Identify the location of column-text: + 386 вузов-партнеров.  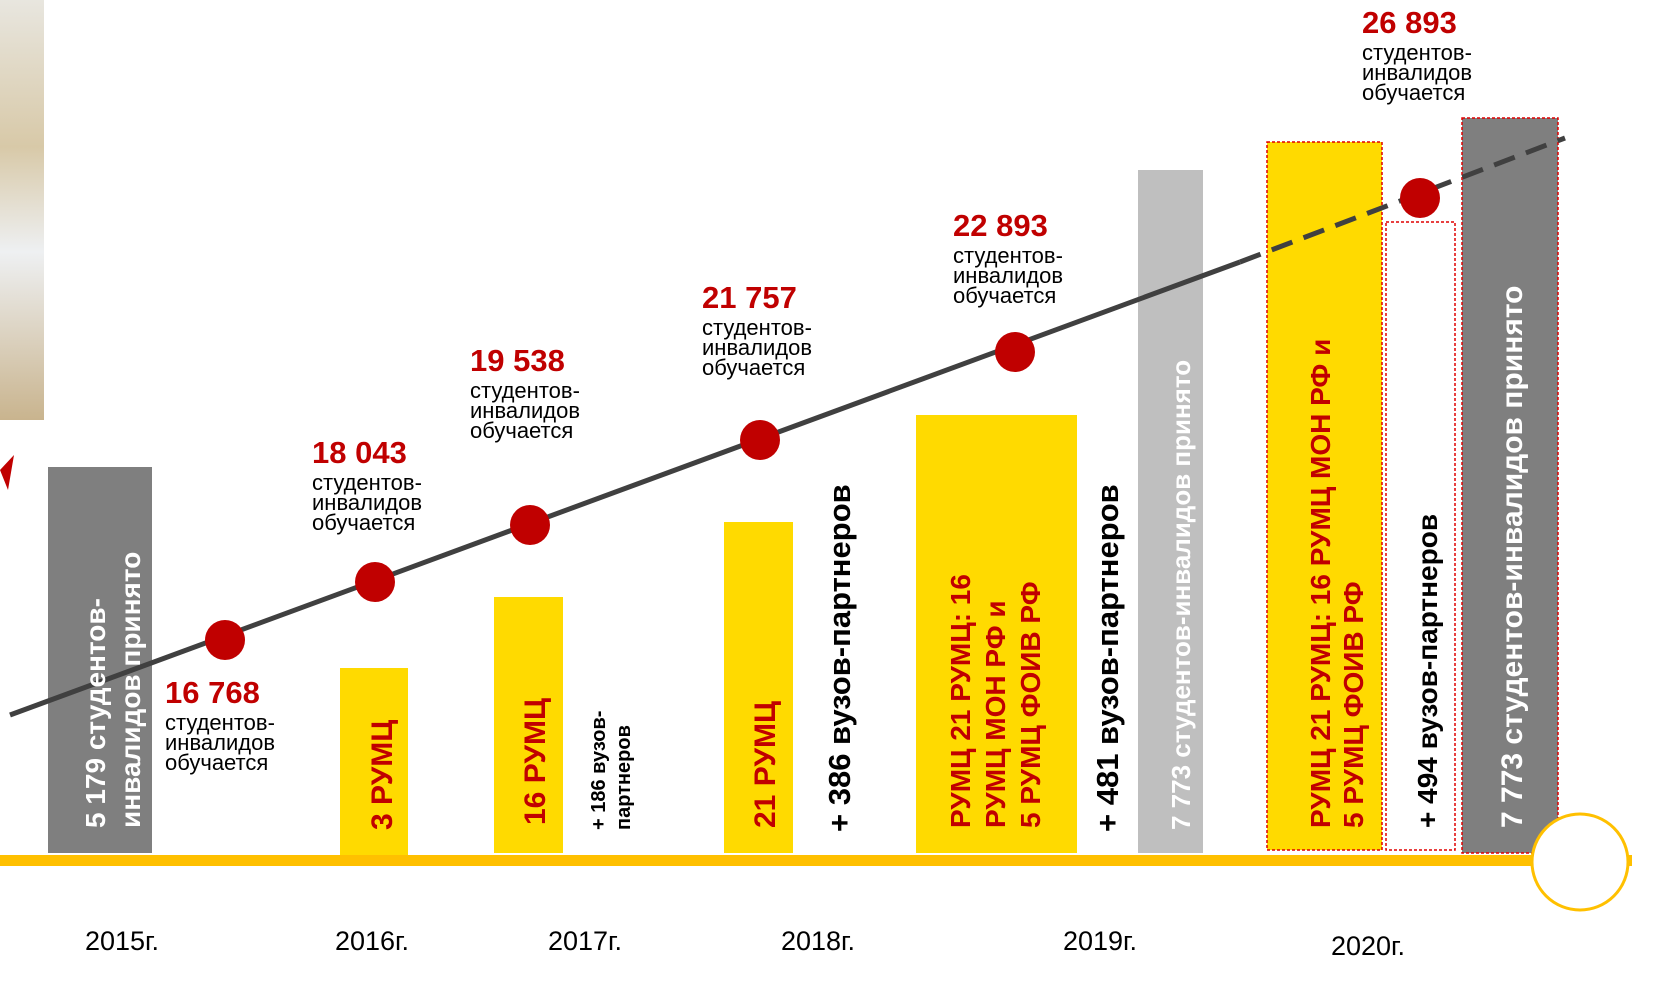
(839, 658).